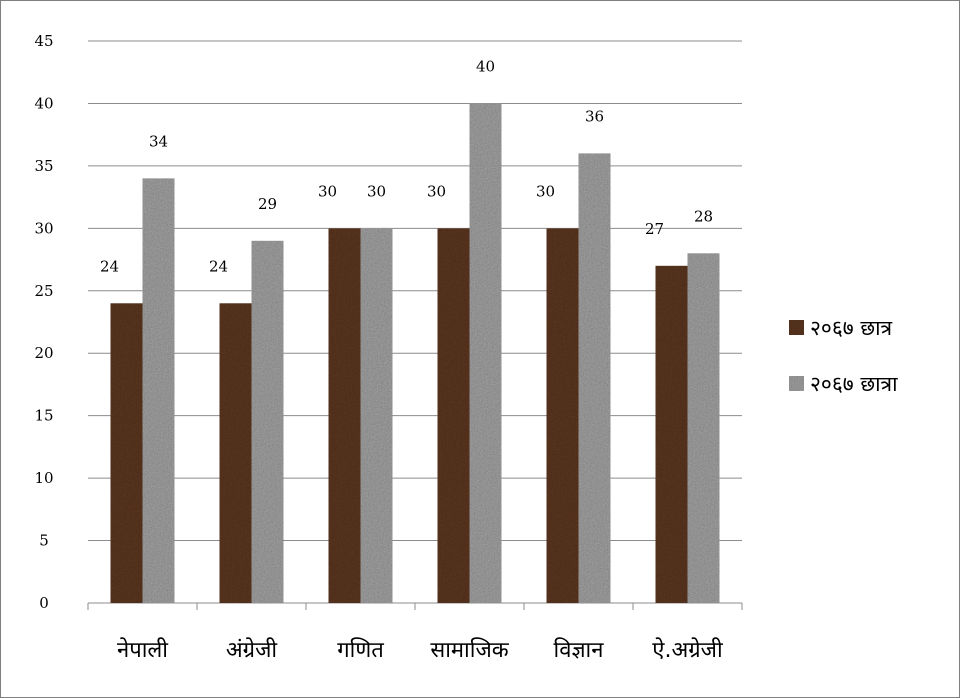 The width and height of the screenshot is (960, 698). I want to click on x-tick-label: ऐ.अग्रेजी, so click(687, 650).